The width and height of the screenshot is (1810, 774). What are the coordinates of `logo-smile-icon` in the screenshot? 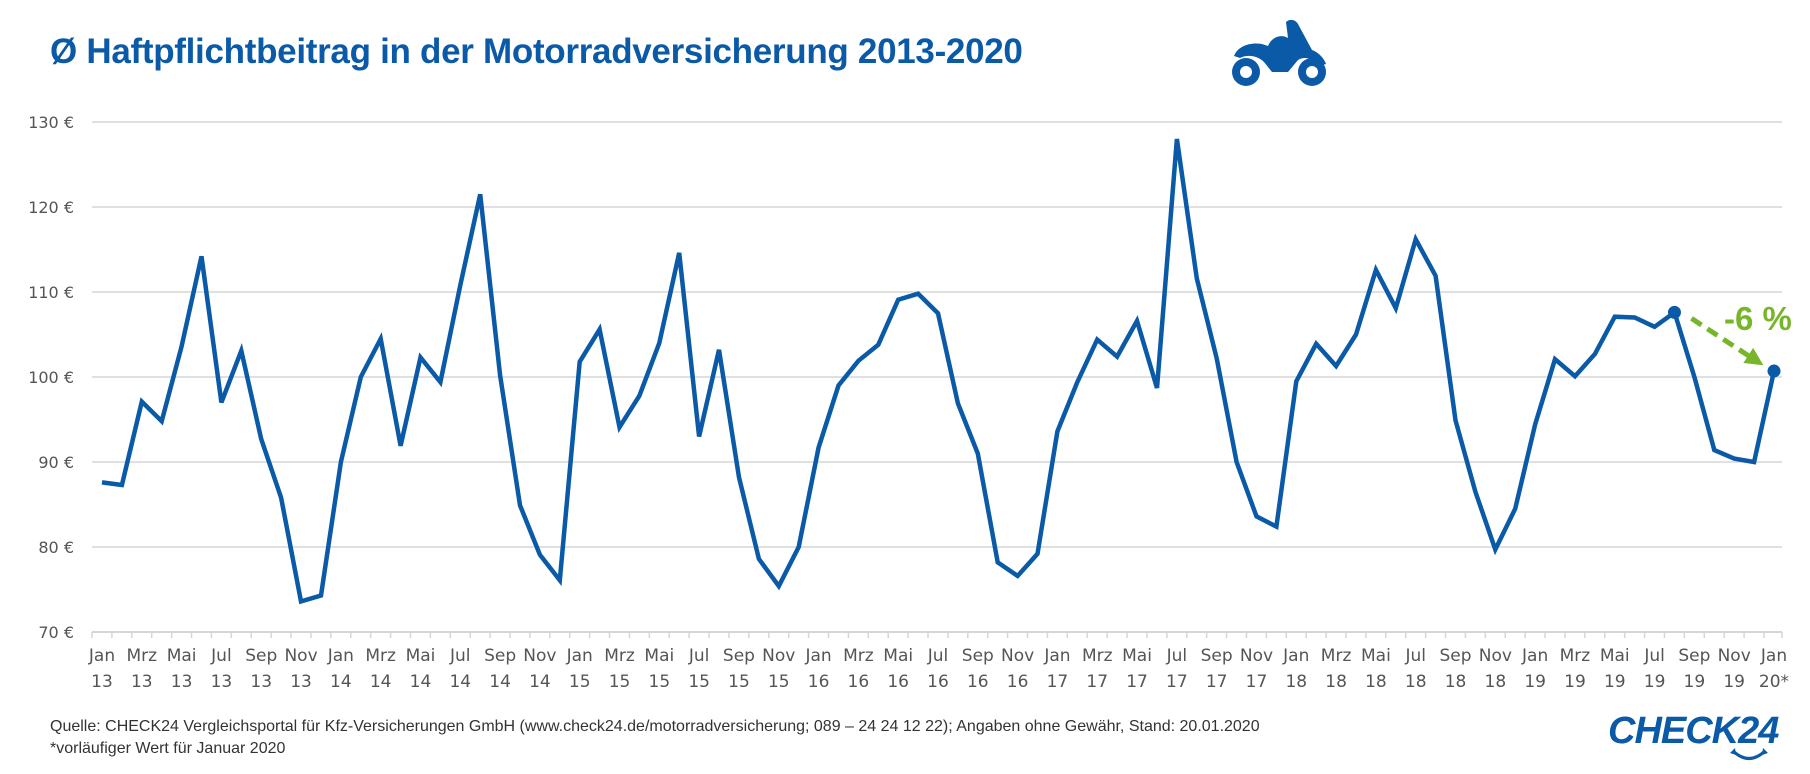 It's located at (1749, 754).